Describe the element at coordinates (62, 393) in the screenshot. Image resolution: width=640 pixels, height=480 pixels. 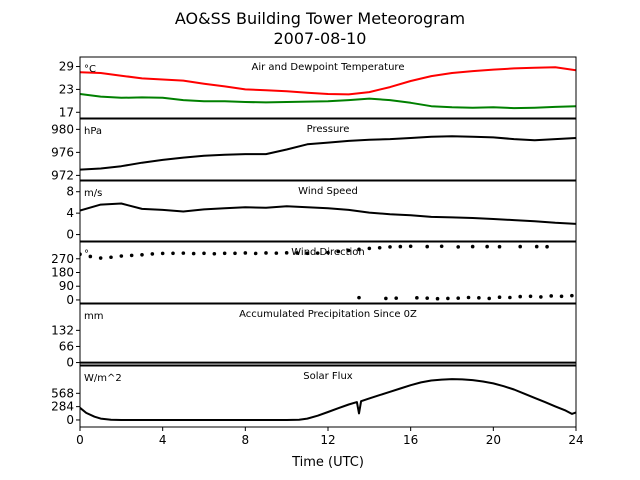
I see `y-tick-label: 568` at that location.